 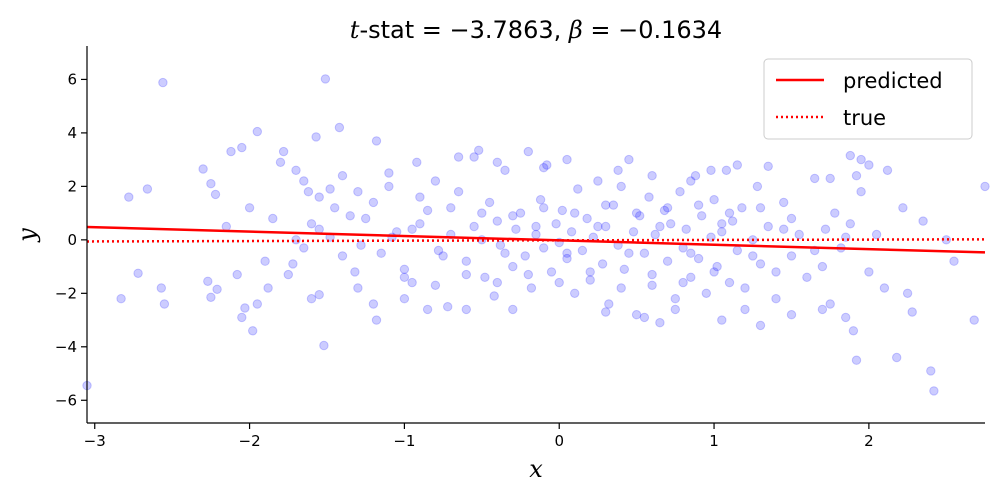 What do you see at coordinates (479, 436) in the screenshot?
I see `x-axis-ticks: −3 −2 −1 0 1 2` at bounding box center [479, 436].